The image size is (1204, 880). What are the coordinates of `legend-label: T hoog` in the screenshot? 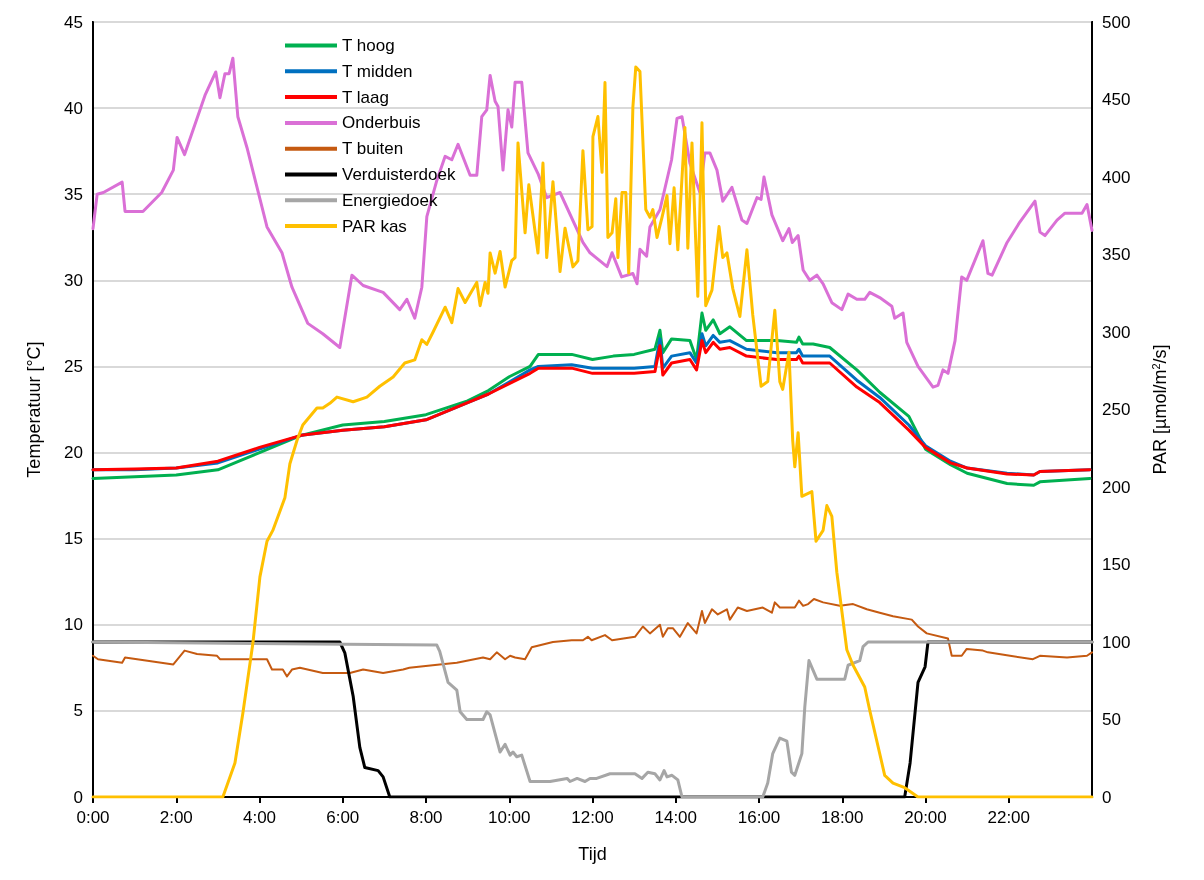 It's located at (368, 45).